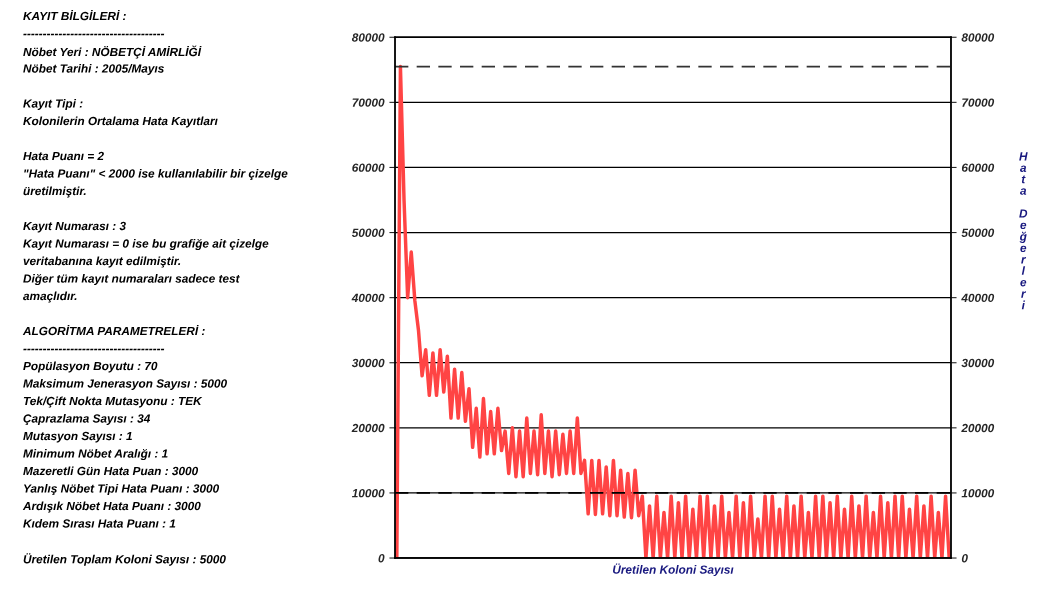 This screenshot has height=601, width=1059. What do you see at coordinates (978, 102) in the screenshot?
I see `y2-tick-label: 70000` at bounding box center [978, 102].